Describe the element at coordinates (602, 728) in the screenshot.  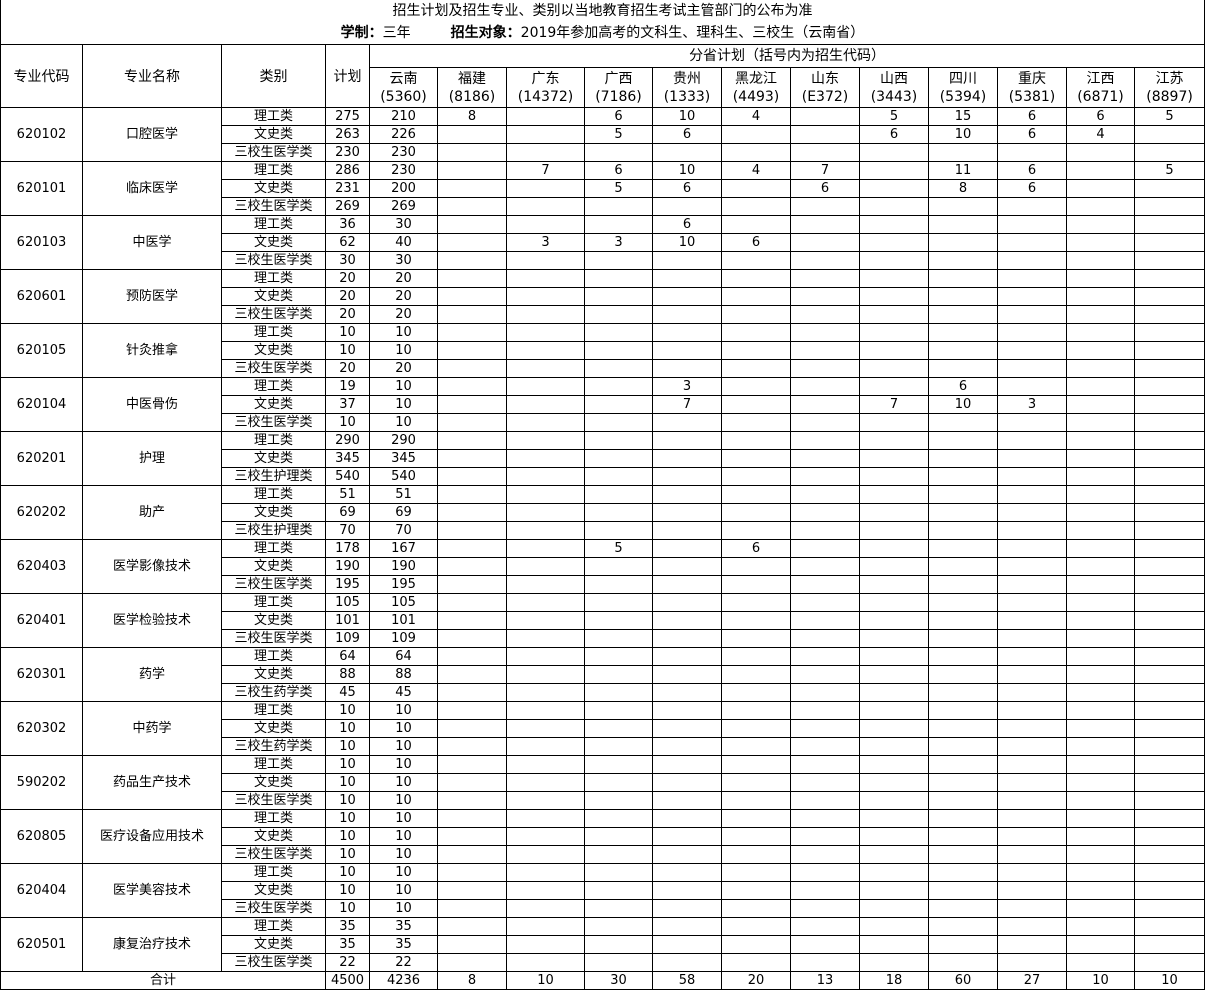
I see `table-row: 620302 中药学 理工类 10 10` at that location.